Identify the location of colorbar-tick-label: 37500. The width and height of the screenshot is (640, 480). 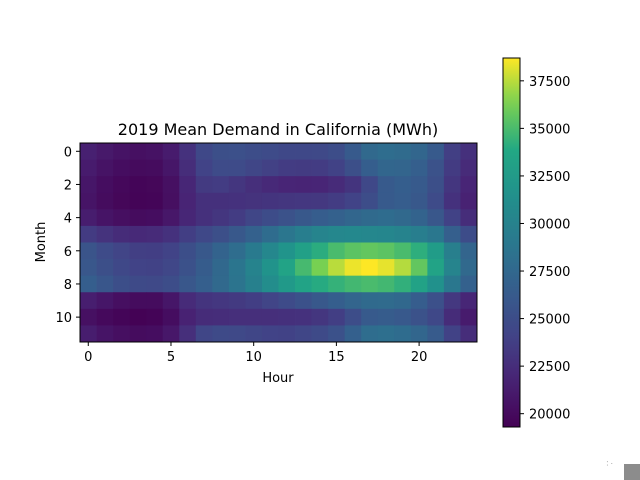
(549, 82).